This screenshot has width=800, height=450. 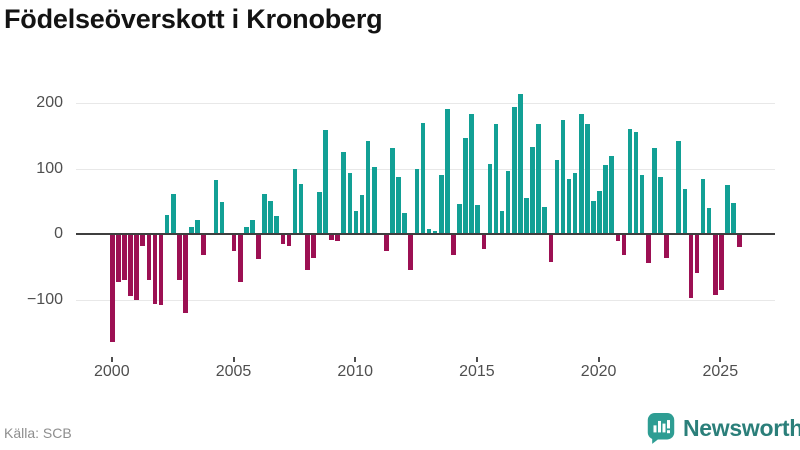 What do you see at coordinates (49, 168) in the screenshot?
I see `y-axis-tick-label: 100` at bounding box center [49, 168].